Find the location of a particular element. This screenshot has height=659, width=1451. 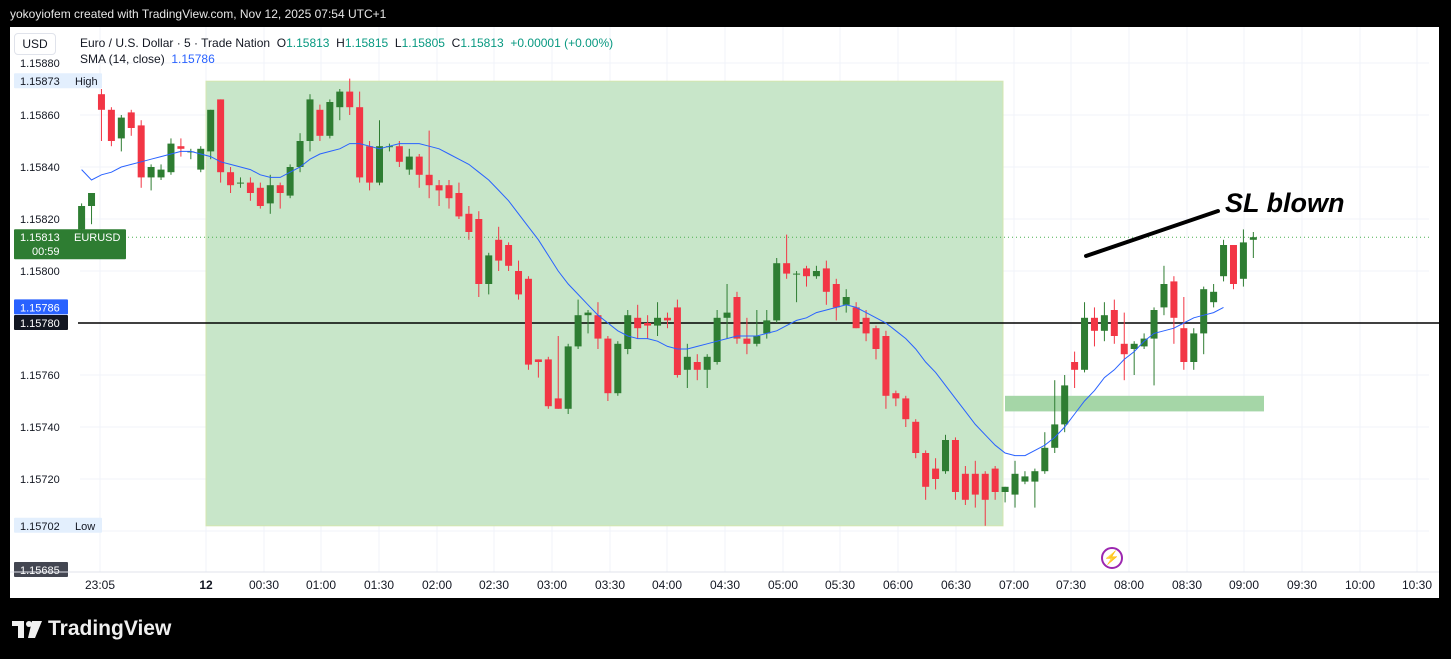

time-tick-label: 04:00 is located at coordinates (667, 585).